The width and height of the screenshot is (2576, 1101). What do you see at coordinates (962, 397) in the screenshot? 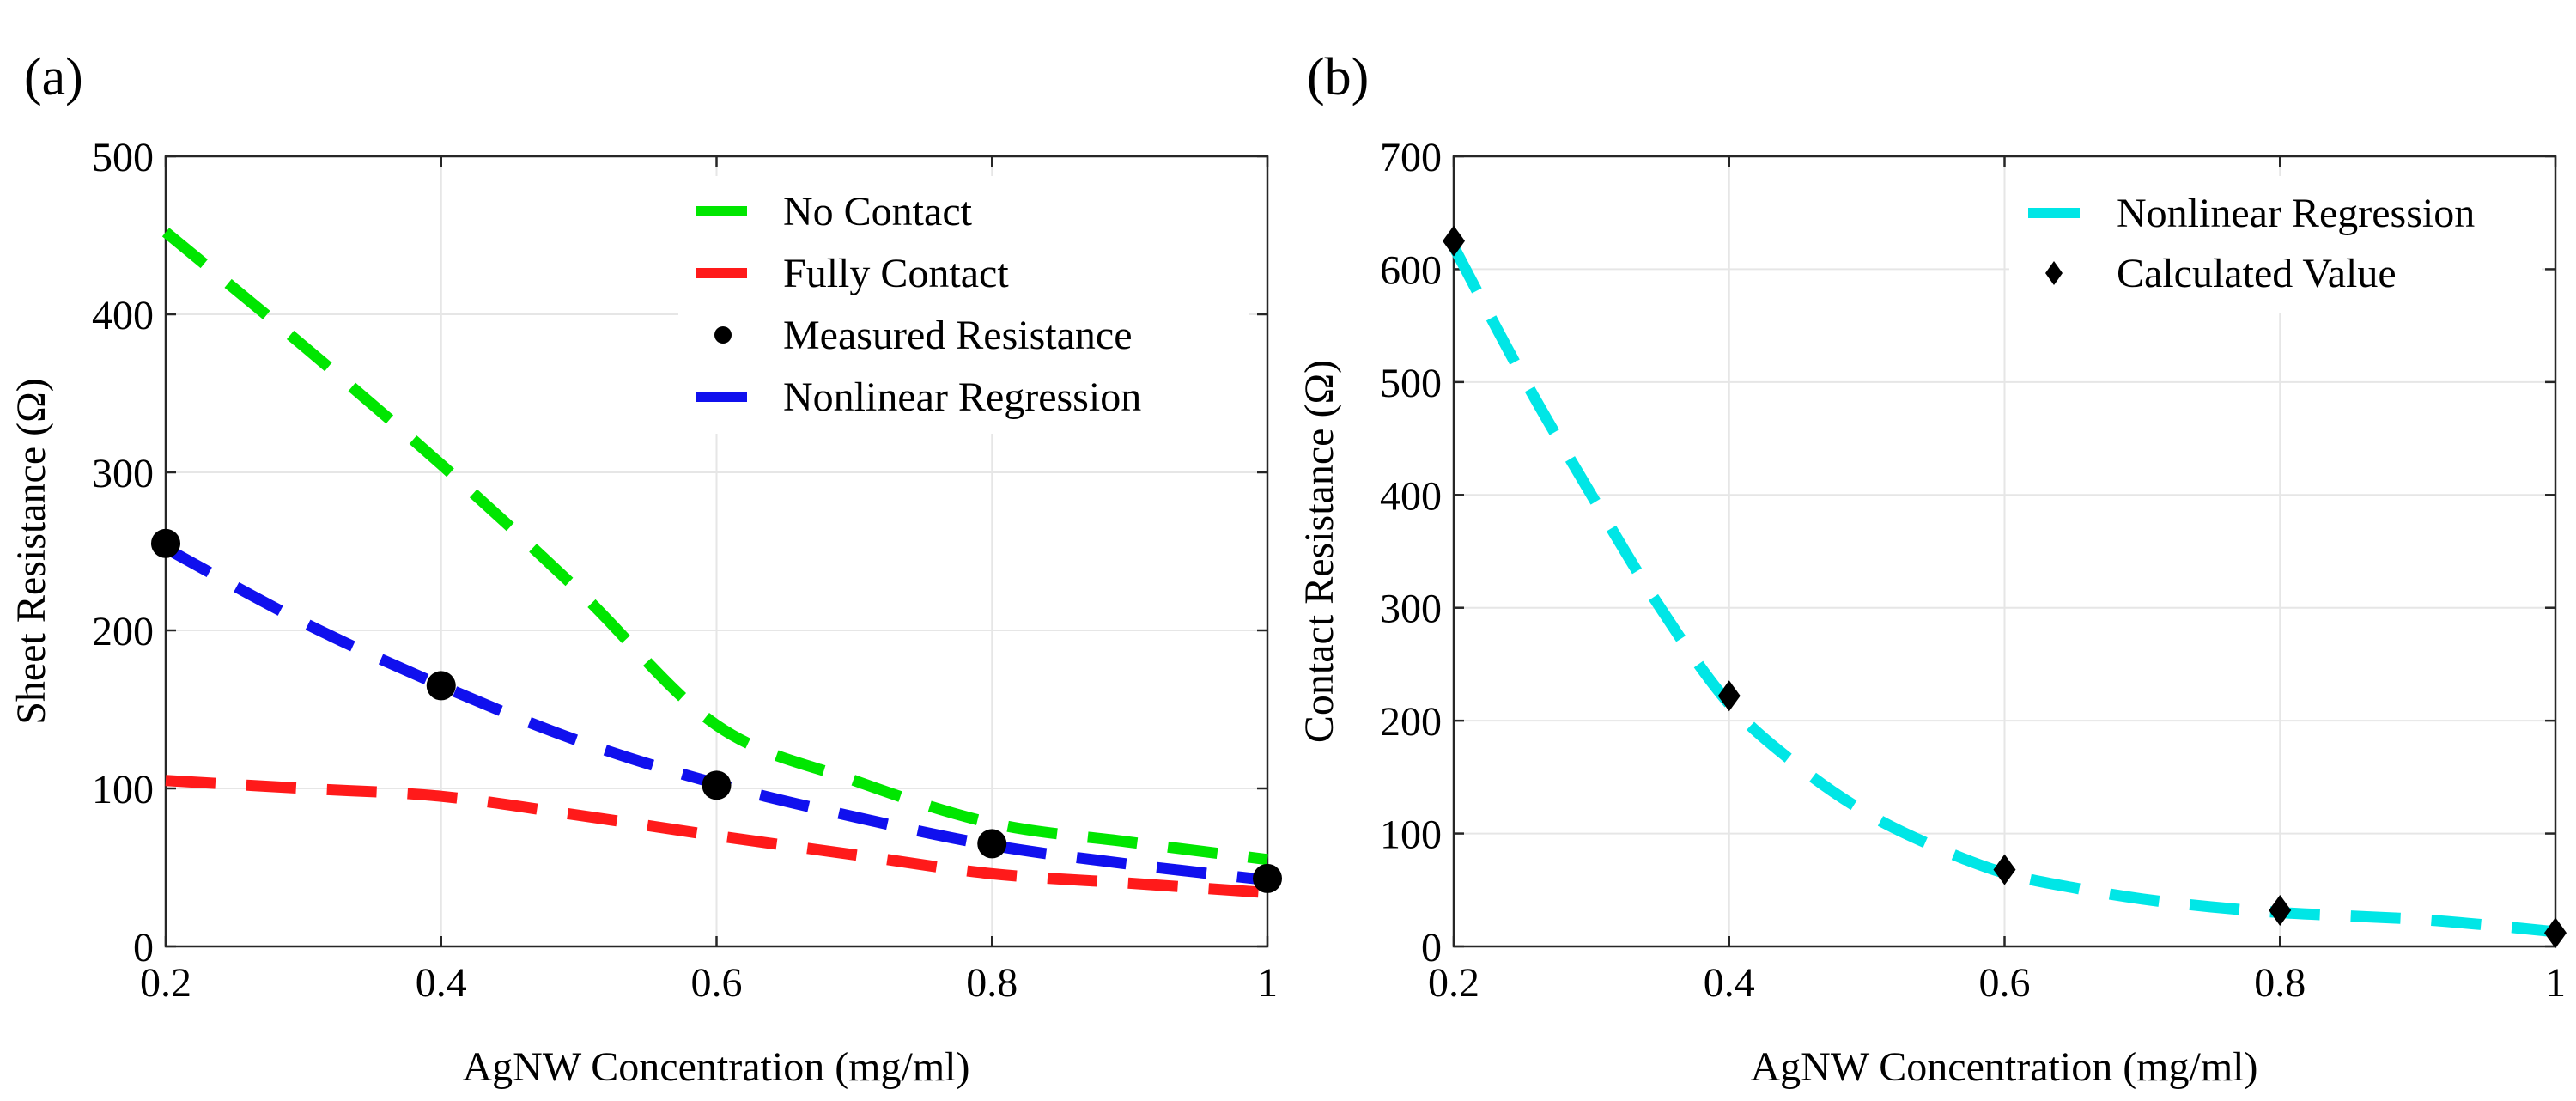
I see `legend-label-nonlinear-regression-a: Nonlinear Regression` at bounding box center [962, 397].